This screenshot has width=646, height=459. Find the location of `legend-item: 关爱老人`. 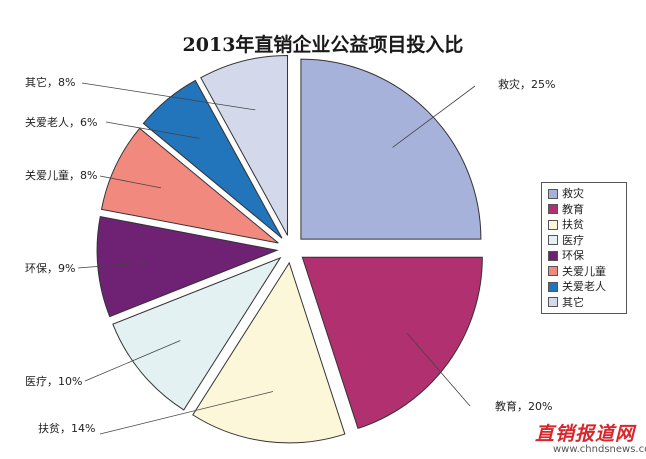

legend-item: 关爱老人 is located at coordinates (587, 287).